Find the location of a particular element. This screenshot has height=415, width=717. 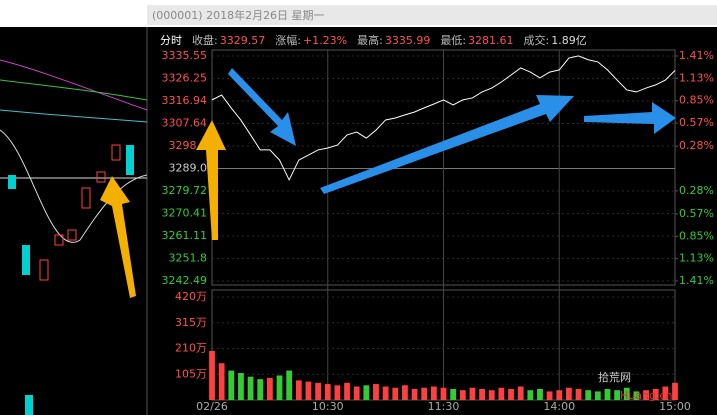

x-tick-label: 14:00 is located at coordinates (559, 406).